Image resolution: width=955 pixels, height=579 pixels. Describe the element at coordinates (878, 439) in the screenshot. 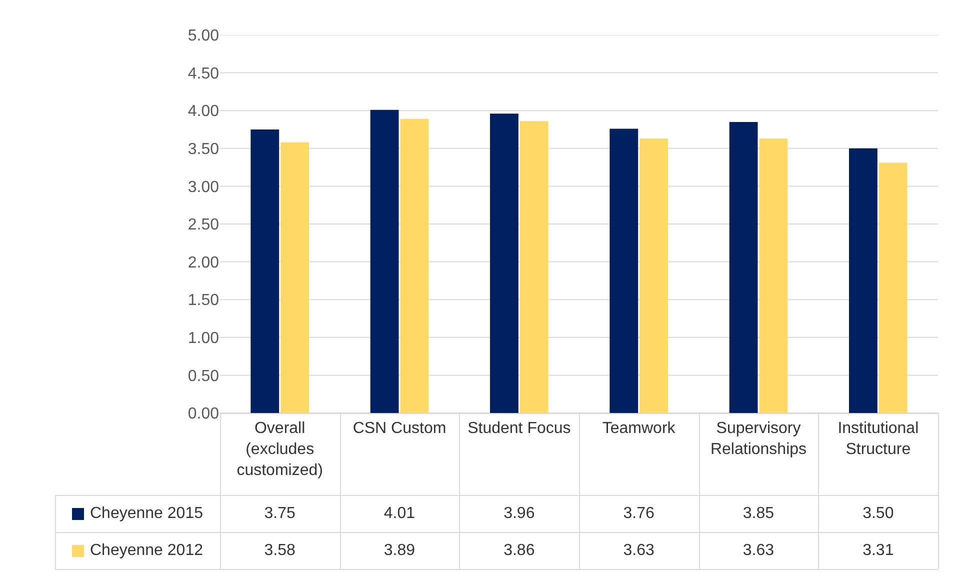

I see `x-tick-label: Institutional Structure` at that location.